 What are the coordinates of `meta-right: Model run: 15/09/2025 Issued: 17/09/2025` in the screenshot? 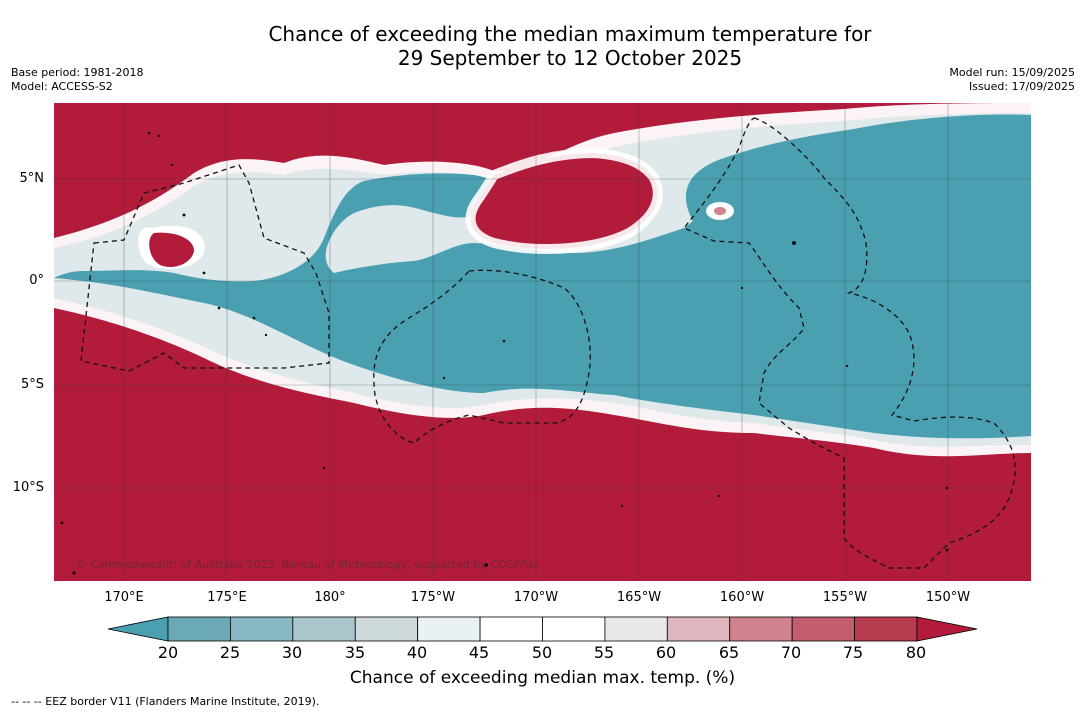 It's located at (1012, 80).